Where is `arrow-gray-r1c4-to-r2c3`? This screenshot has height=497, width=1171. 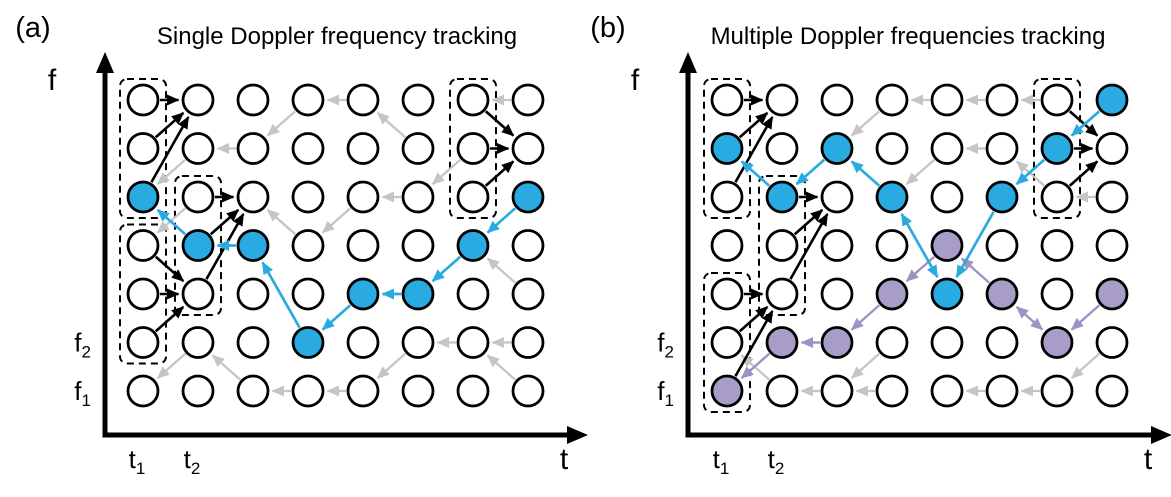
arrow-gray-r1c4-to-r2c3 is located at coordinates (281, 123).